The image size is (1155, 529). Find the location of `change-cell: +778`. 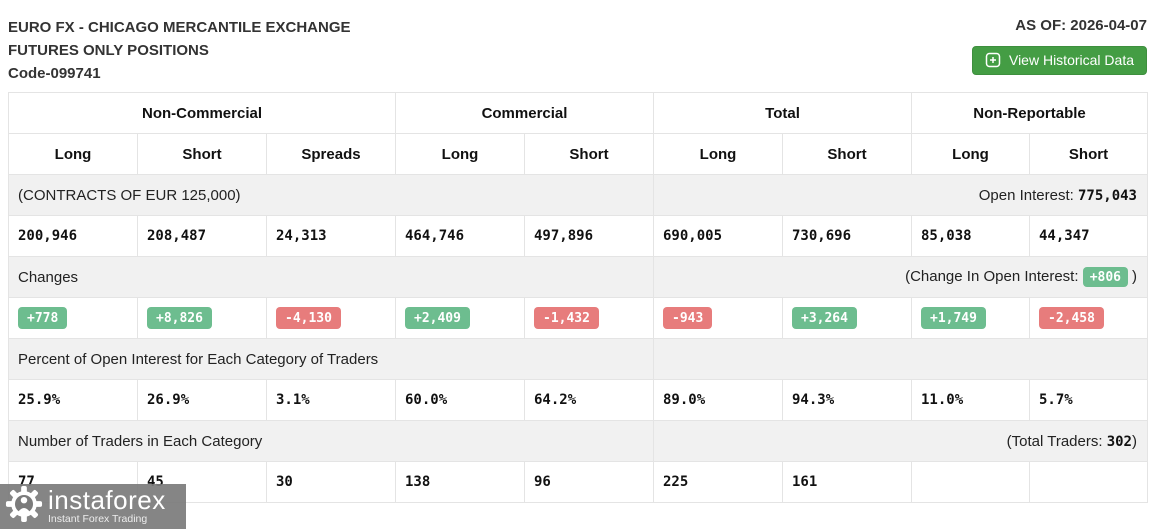

change-cell: +778 is located at coordinates (73, 318).